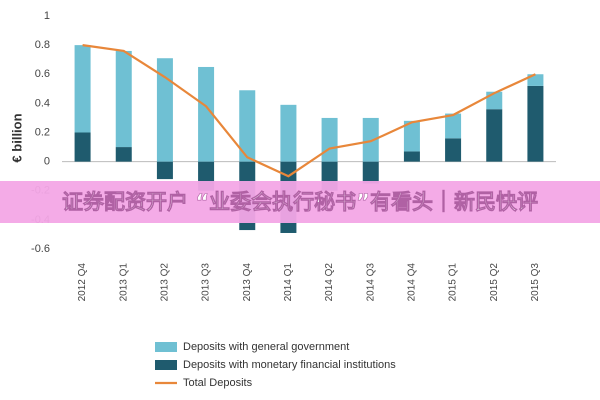  I want to click on banner-text: 证券配资开户 “业委会执行秘书”有看头｜新民快评, so click(300, 202).